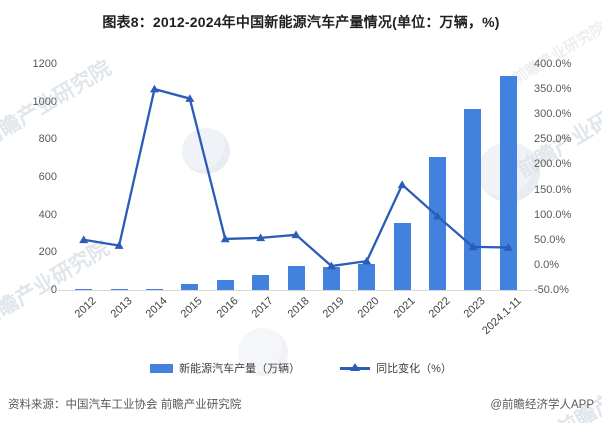 The image size is (602, 423). I want to click on y-axis-tick-right: 400.0%, so click(553, 64).